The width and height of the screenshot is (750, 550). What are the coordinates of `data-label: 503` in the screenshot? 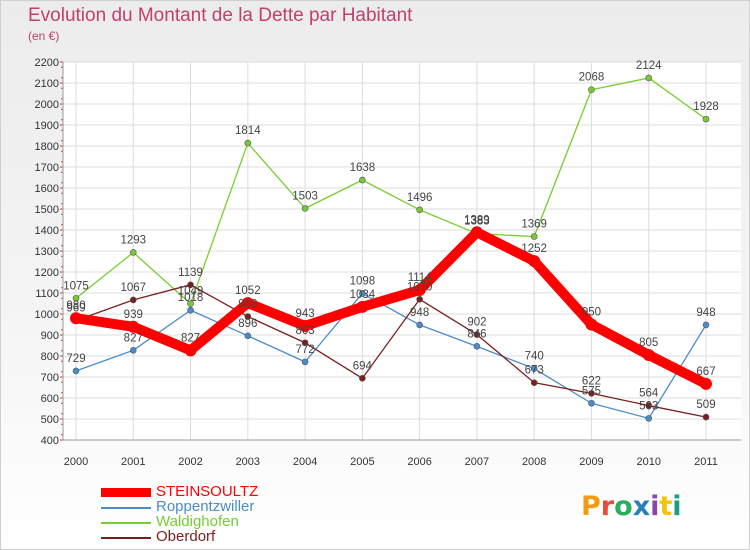 It's located at (648, 406).